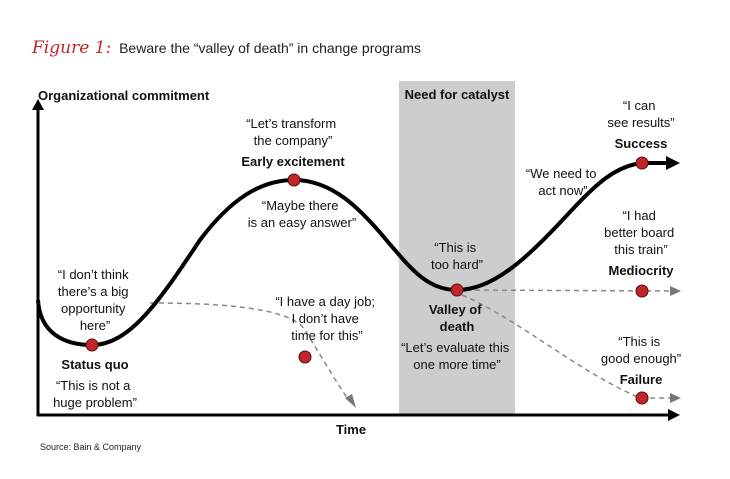 The width and height of the screenshot is (730, 479). I want to click on x-axis-arrow-icon, so click(674, 415).